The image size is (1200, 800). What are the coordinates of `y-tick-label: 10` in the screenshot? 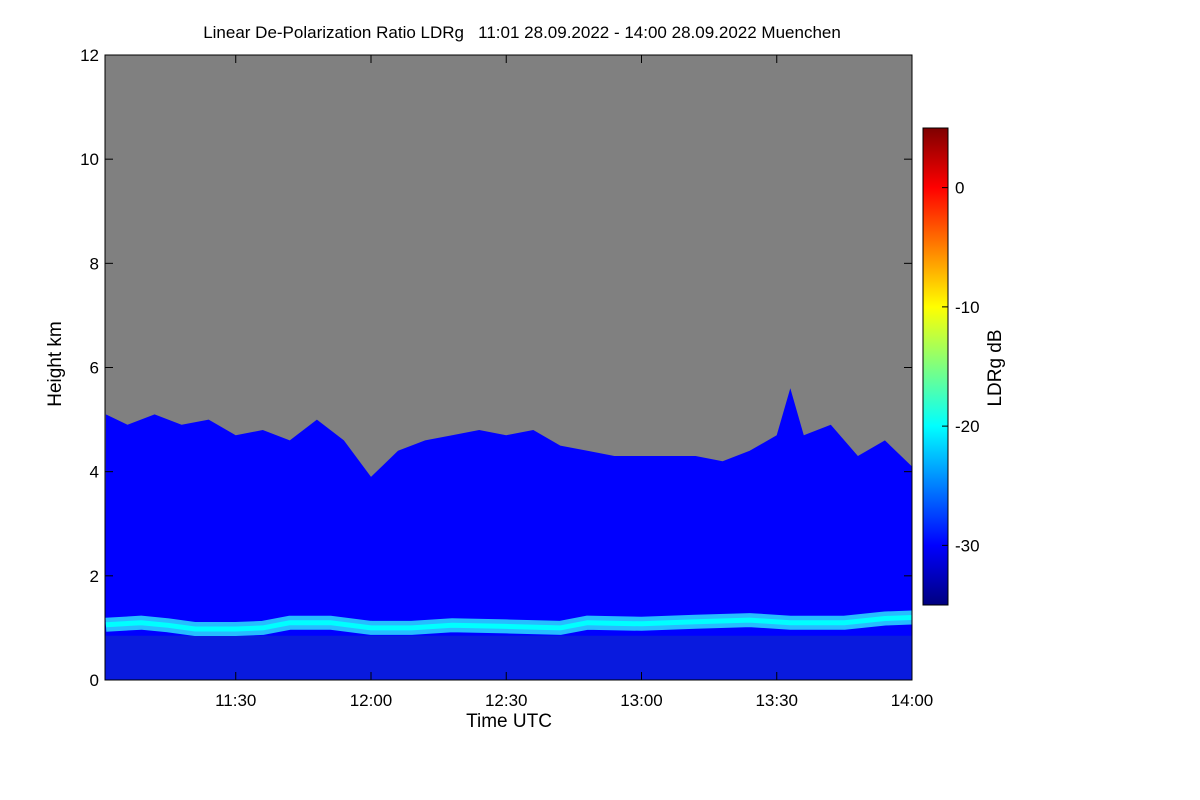 It's located at (89, 159).